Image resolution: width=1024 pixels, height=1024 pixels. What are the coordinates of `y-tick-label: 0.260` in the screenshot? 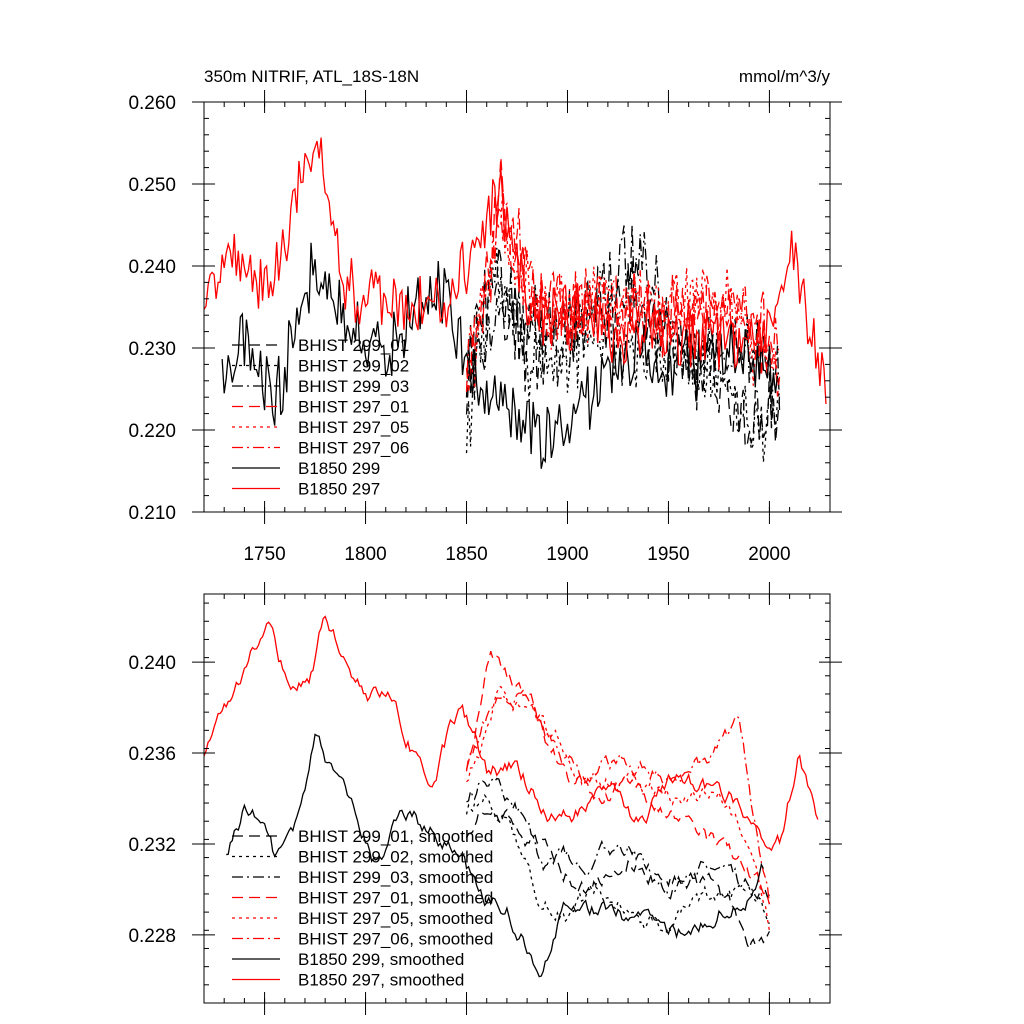 It's located at (152, 103).